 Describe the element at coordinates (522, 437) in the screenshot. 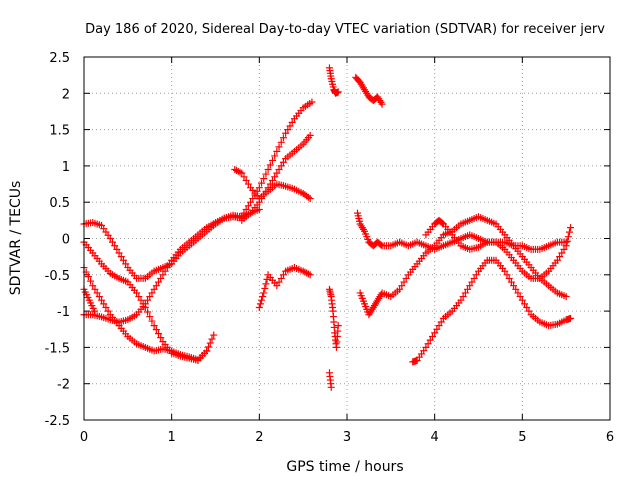

I see `x-tick-label: 5` at that location.